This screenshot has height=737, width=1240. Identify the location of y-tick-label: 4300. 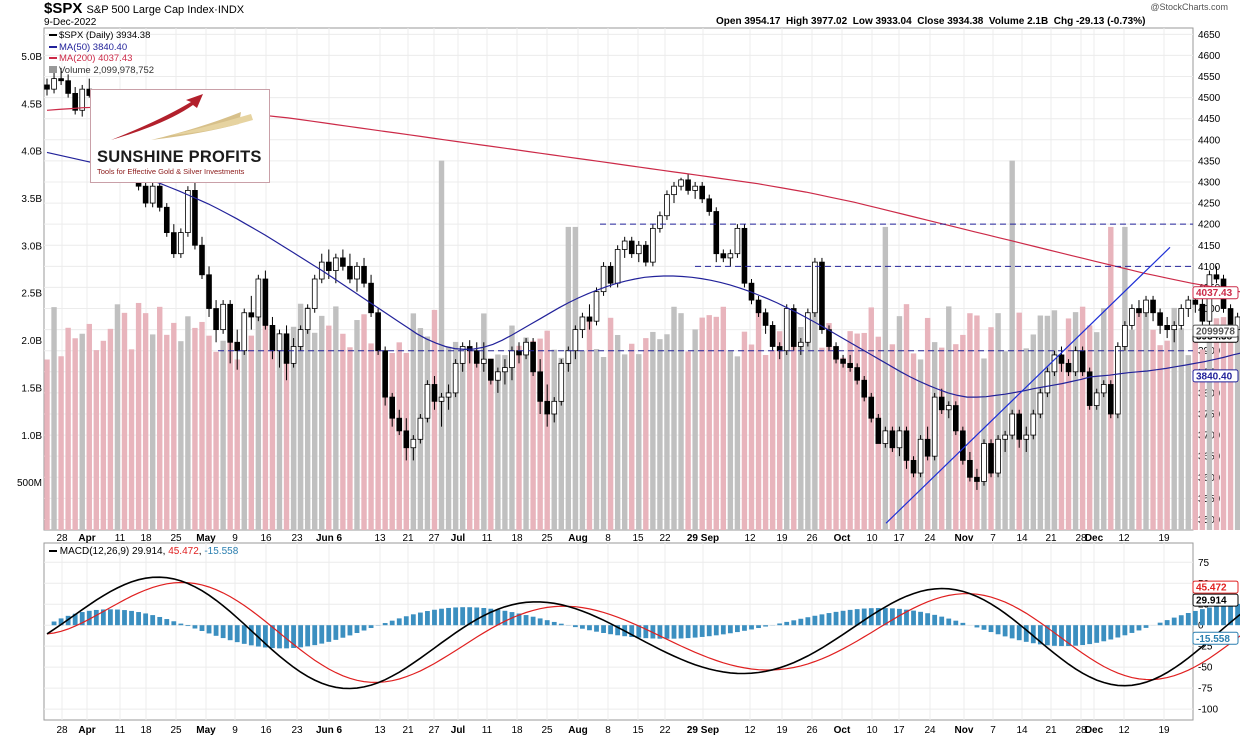
(1209, 182).